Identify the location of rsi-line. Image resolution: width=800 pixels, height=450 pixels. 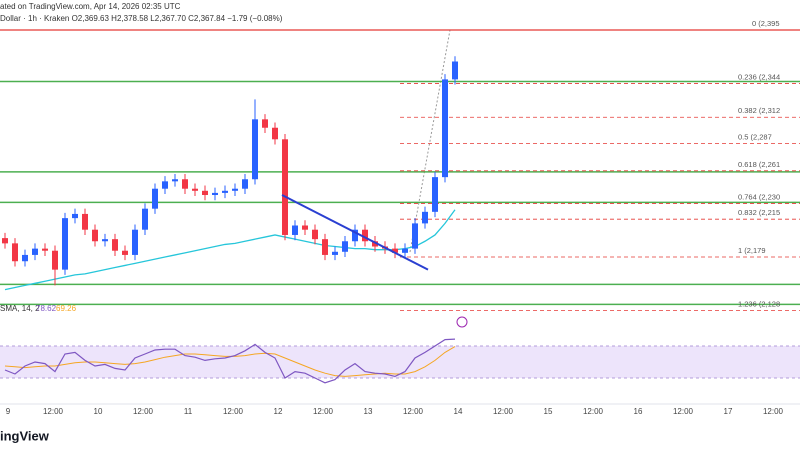
(230, 361).